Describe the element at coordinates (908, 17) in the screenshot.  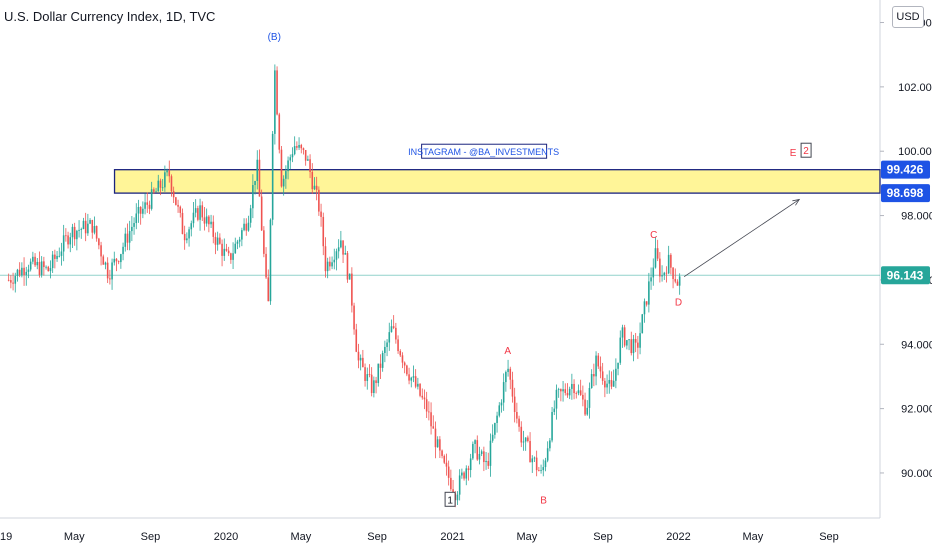
I see `currency-button: USD` at that location.